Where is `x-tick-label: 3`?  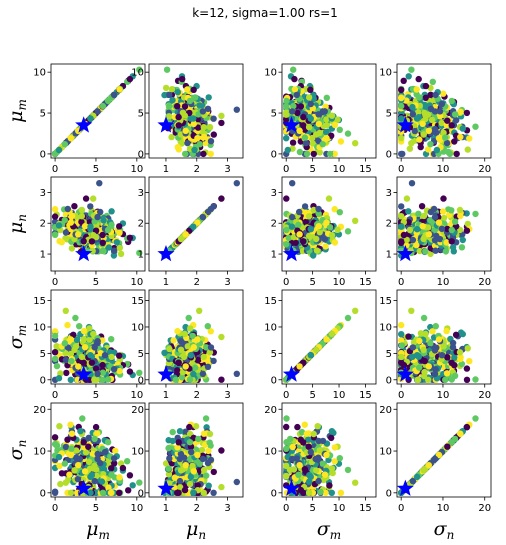 x-tick-label: 3 is located at coordinates (227, 395).